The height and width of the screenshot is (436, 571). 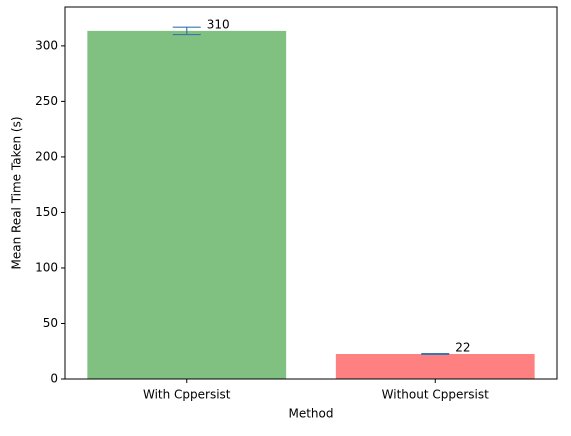 I want to click on y-tick-label: 250, so click(x=46, y=101).